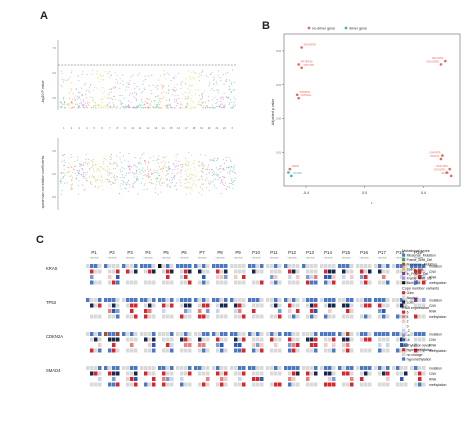 The width and height of the screenshot is (471, 431). Describe the element at coordinates (346, 252) in the screenshot. I see `patient-label: P15` at that location.